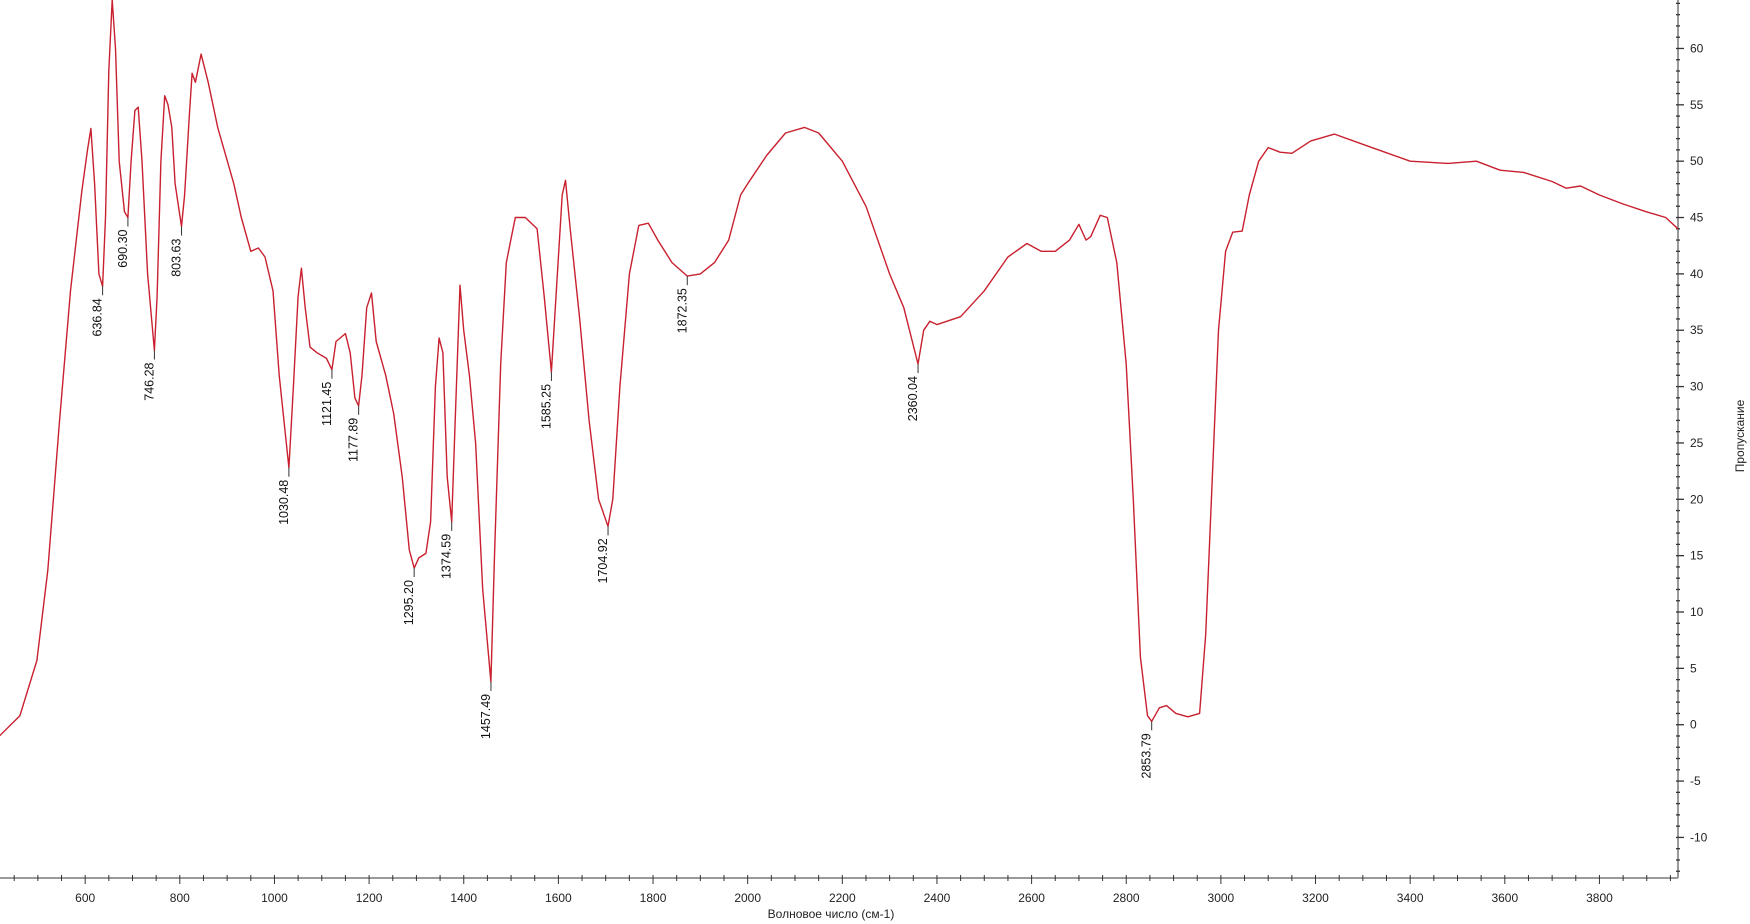  I want to click on y-tick-label: 40, so click(1697, 274).